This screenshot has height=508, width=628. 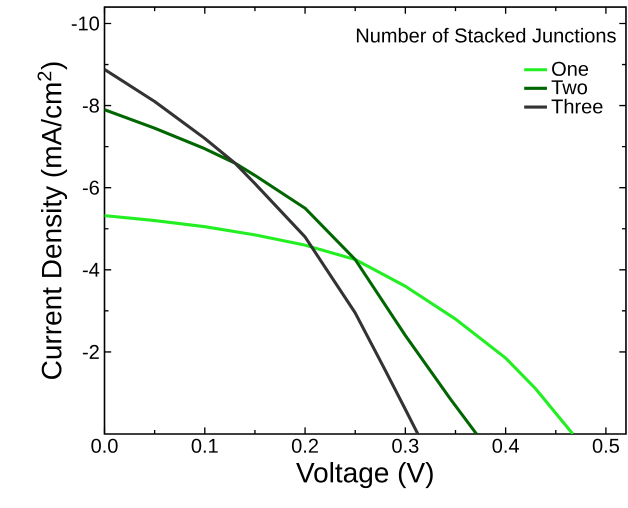 I want to click on legend-label: Two, so click(x=569, y=87).